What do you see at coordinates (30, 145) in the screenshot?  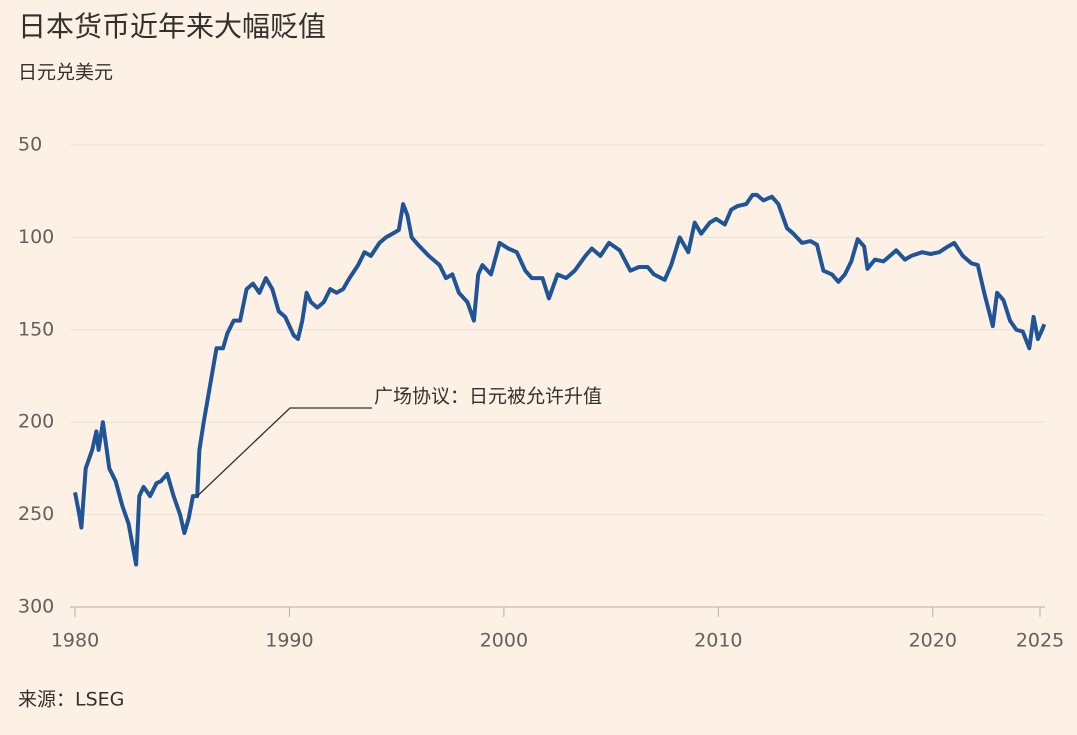 I see `y-tick-label: 50` at bounding box center [30, 145].